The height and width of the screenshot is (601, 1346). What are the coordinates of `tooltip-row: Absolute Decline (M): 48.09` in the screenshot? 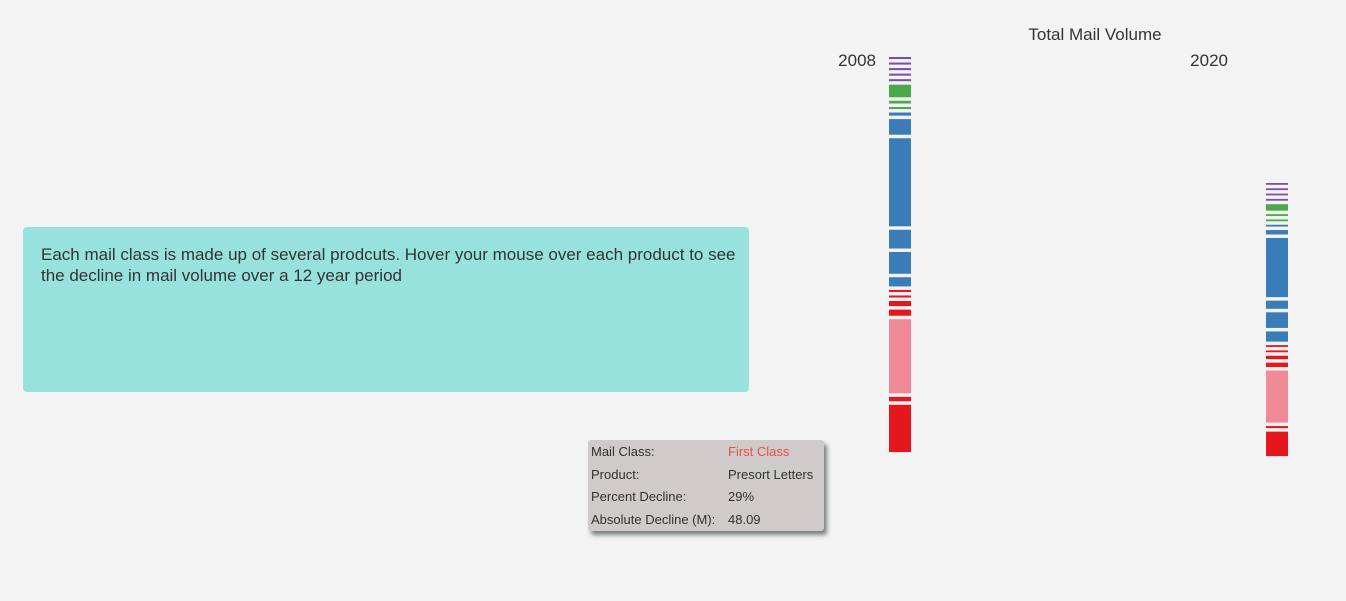 It's located at (707, 522).